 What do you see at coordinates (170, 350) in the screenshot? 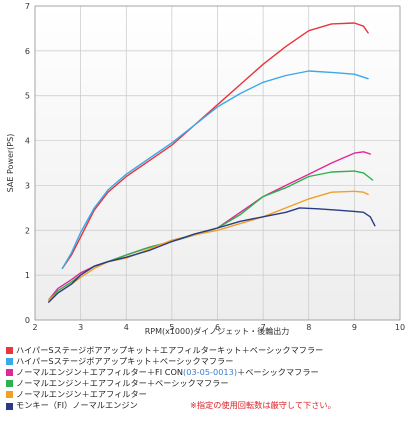
I see `legend-label: ハイパーSステージボアアップキット＋エアフィルターキット＋ベーシックマフラー` at bounding box center [170, 350].